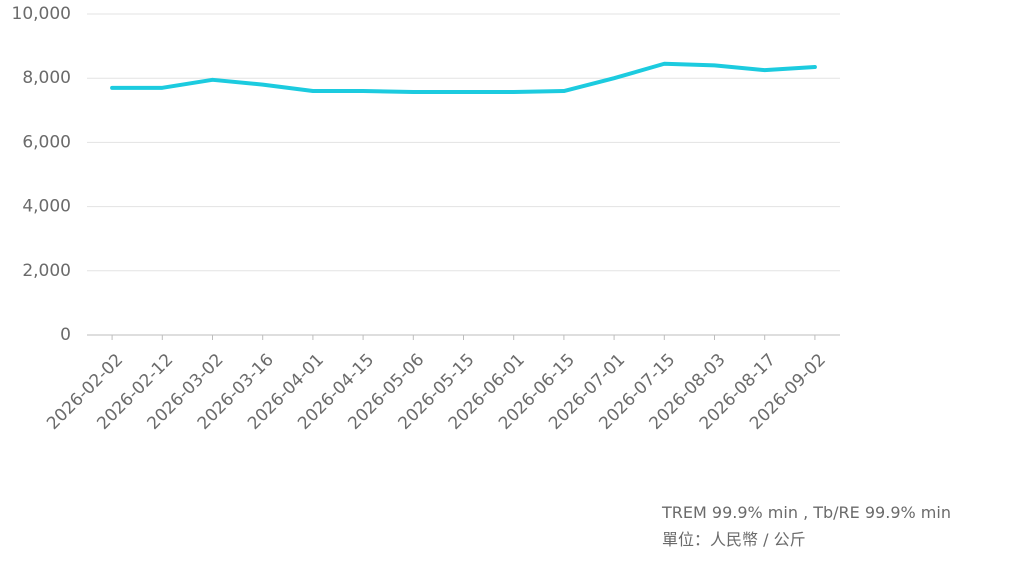 This screenshot has width=1011, height=569. I want to click on y-tick-label: 2,000, so click(46, 271).